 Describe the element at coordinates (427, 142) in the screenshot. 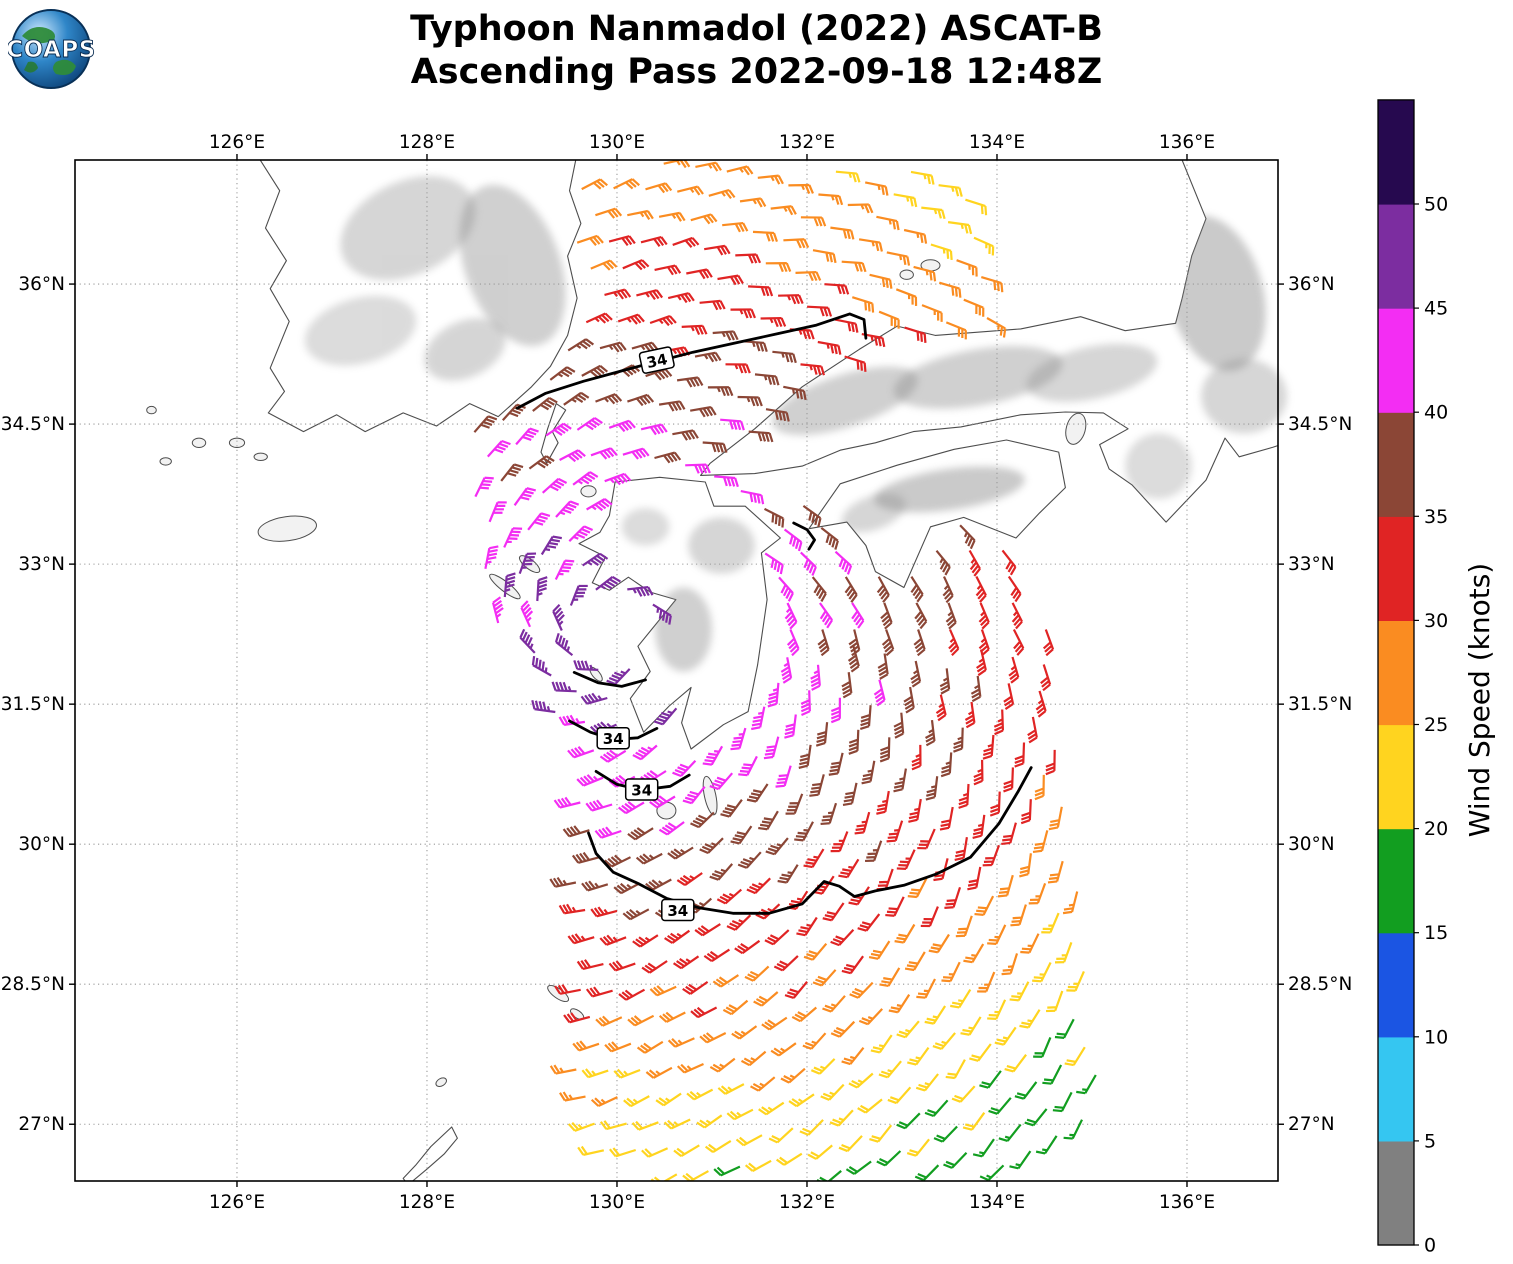

I see `lon-axis-label-top: 128°E` at that location.